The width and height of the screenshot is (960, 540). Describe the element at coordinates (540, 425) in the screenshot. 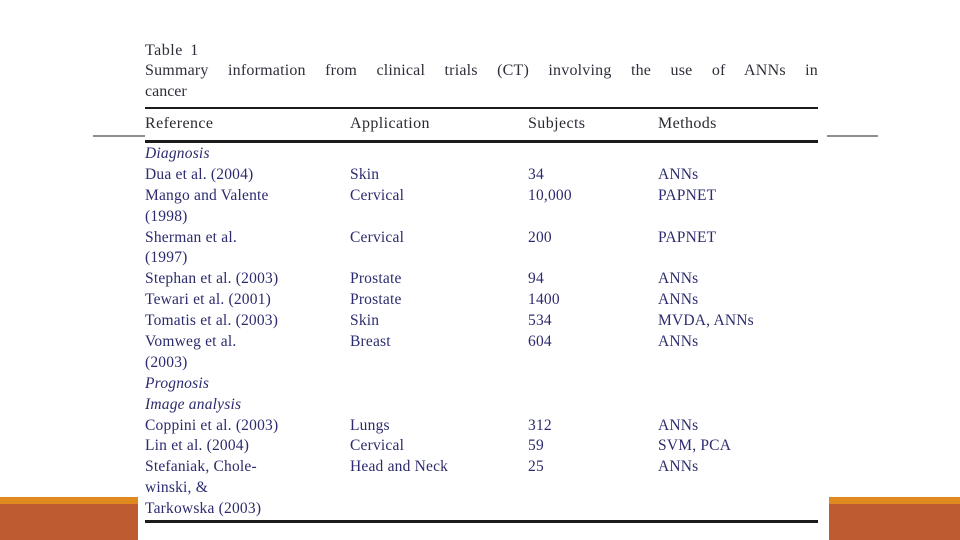

I see `cell-subjects: 312` at that location.